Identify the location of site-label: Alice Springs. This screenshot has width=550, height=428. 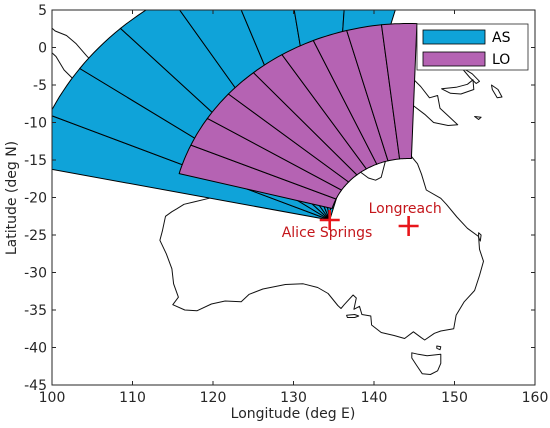
(327, 233).